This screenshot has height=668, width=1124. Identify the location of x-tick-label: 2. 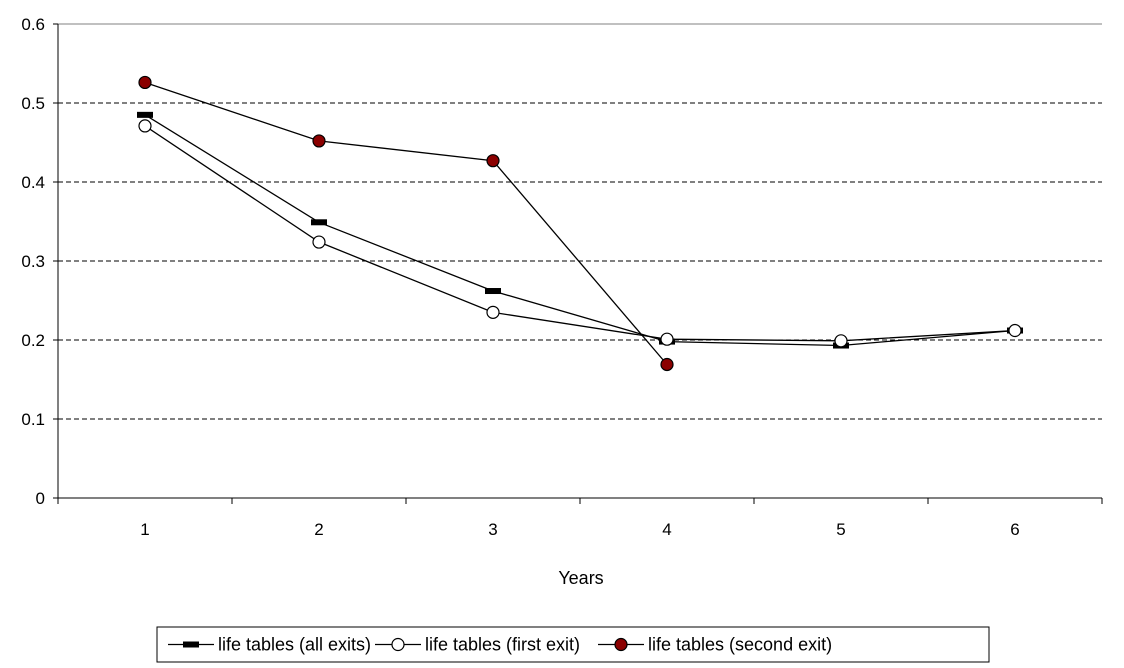
(318, 529).